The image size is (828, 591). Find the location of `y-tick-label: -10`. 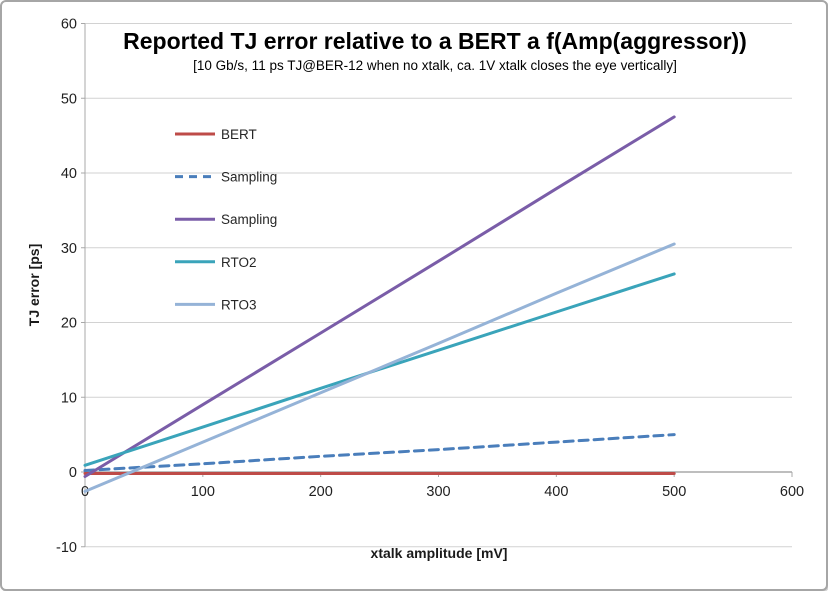

y-tick-label: -10 is located at coordinates (66, 548).